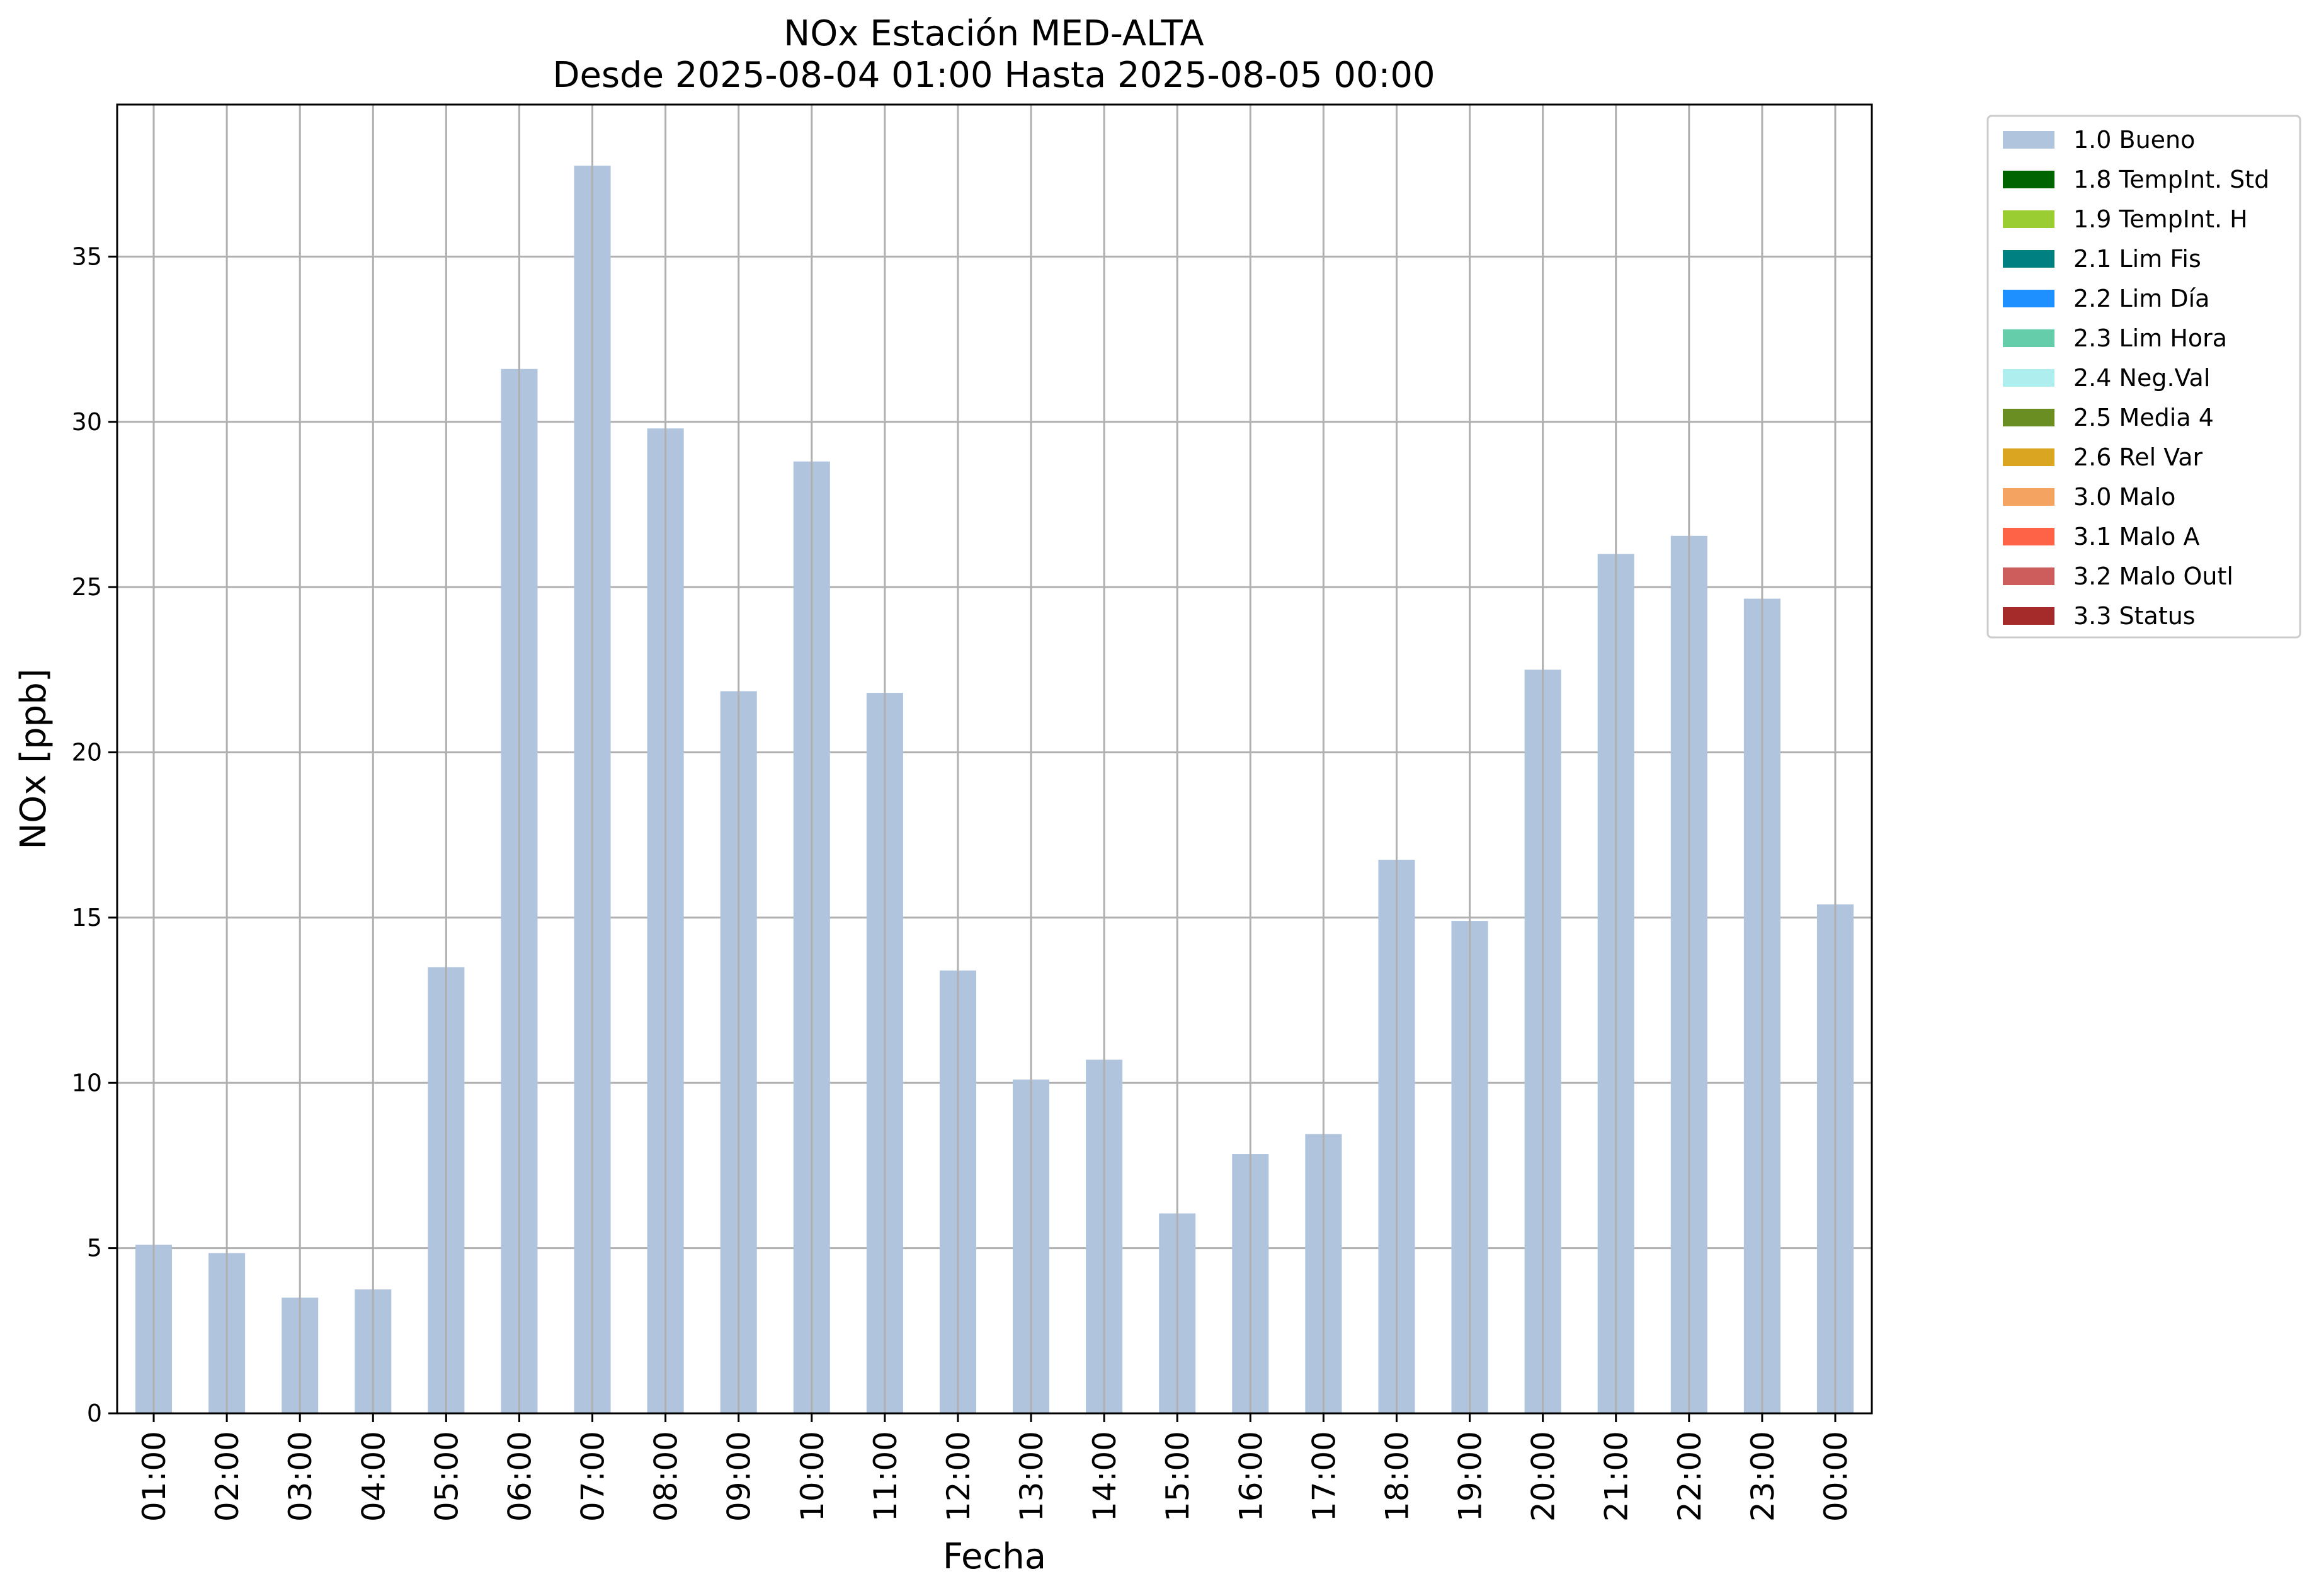 This screenshot has height=1596, width=2319. I want to click on x-tick-label: 10:00, so click(812, 1476).